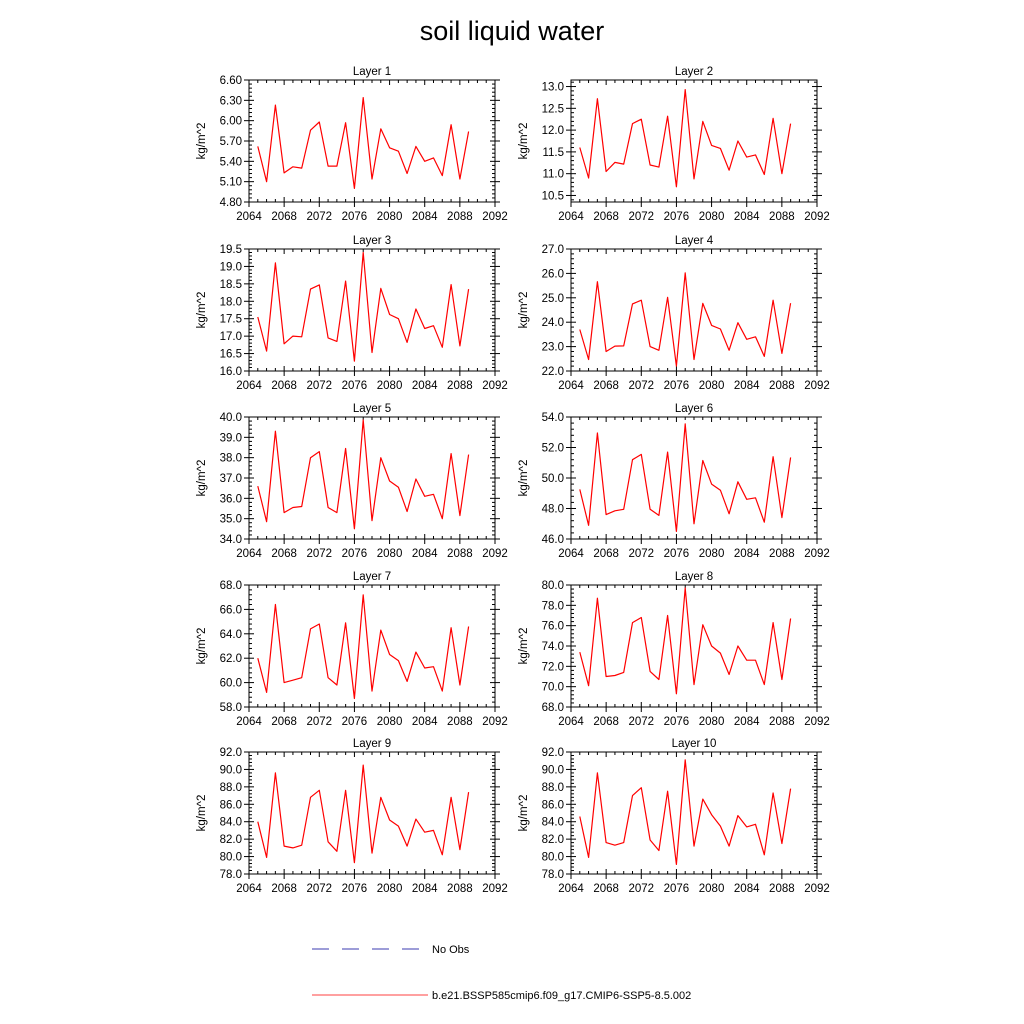 The width and height of the screenshot is (1024, 1024). Describe the element at coordinates (231, 418) in the screenshot. I see `y-tick-label: 40.0` at that location.